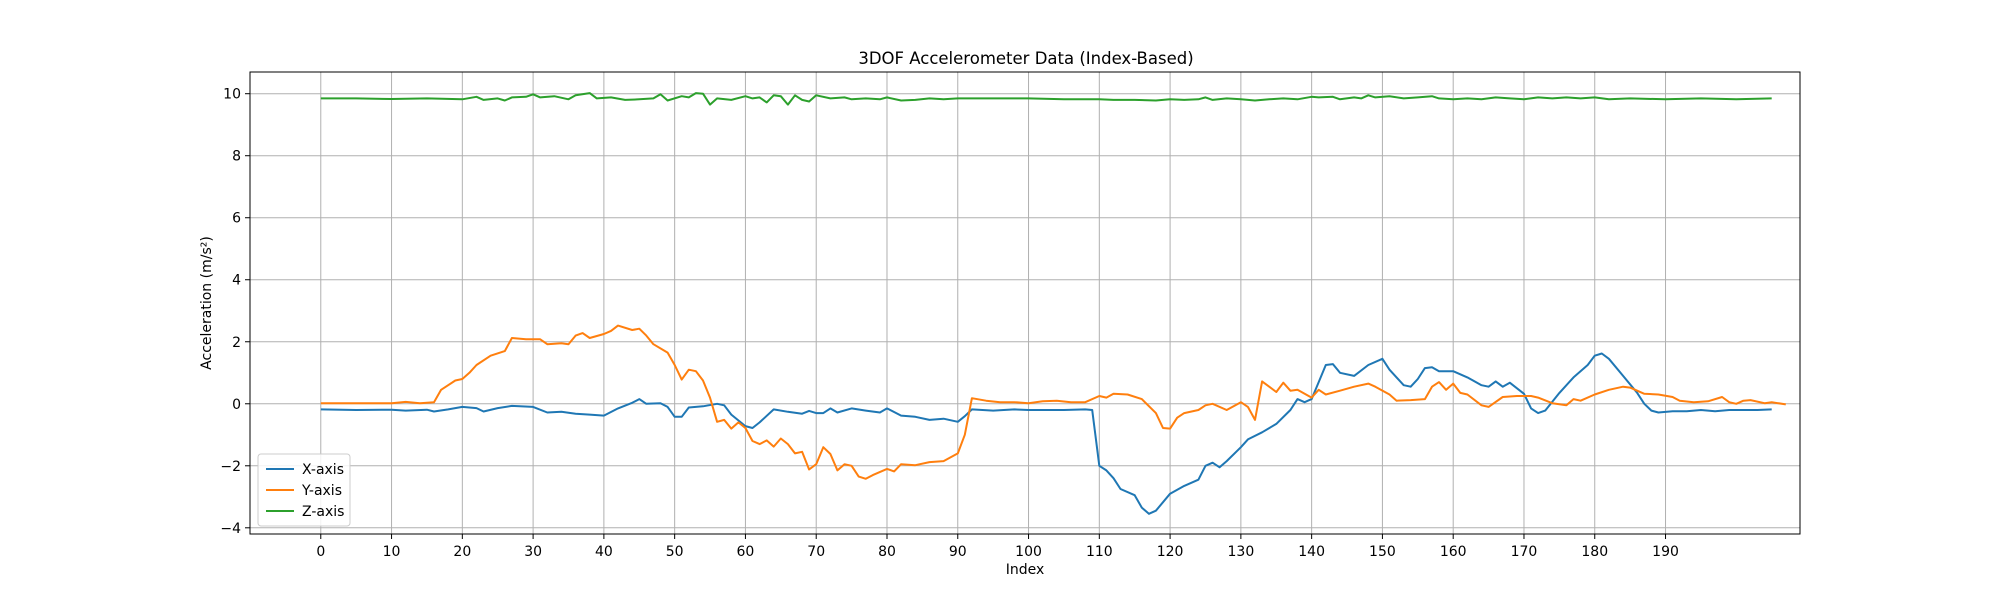  I want to click on x-tick-label: 100, so click(1028, 552).